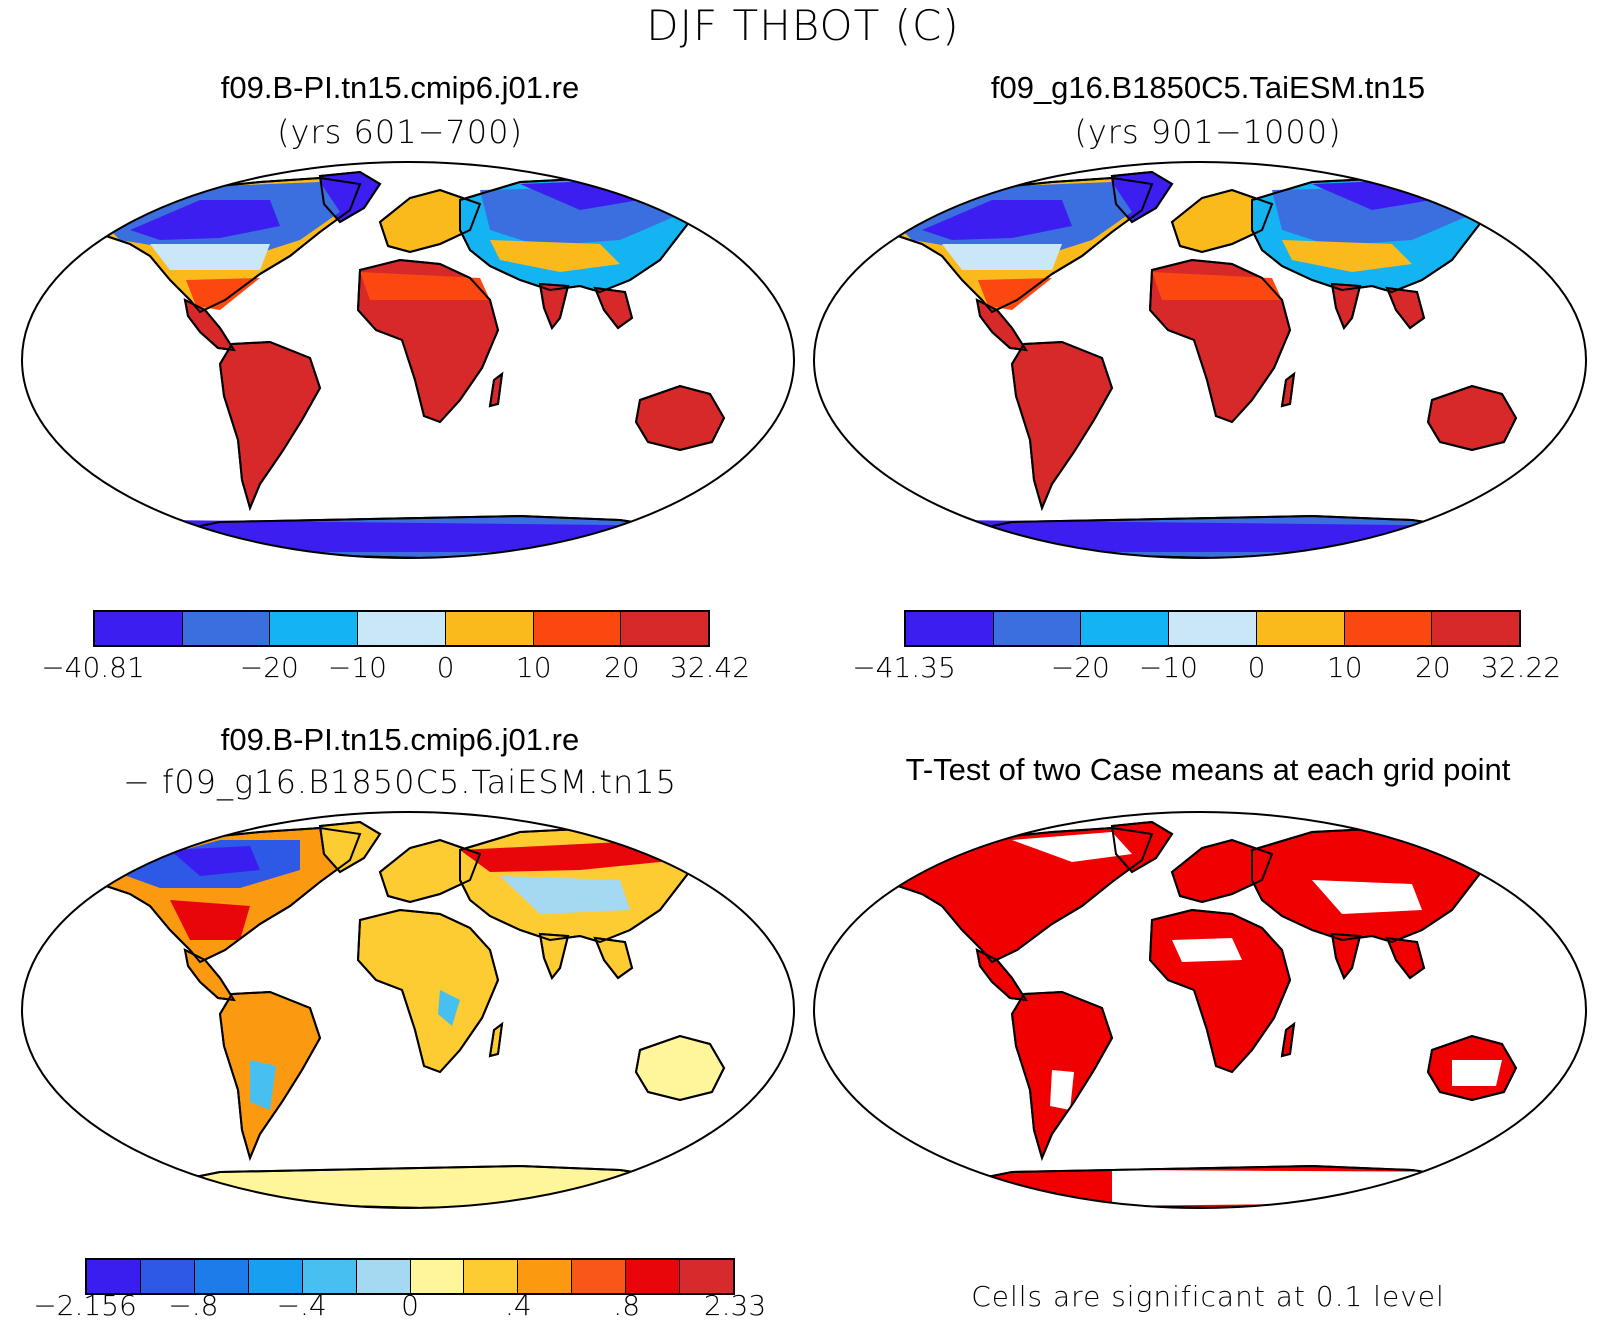 The height and width of the screenshot is (1327, 1606). Describe the element at coordinates (622, 667) in the screenshot. I see `colorbar-tick-label: 20` at that location.